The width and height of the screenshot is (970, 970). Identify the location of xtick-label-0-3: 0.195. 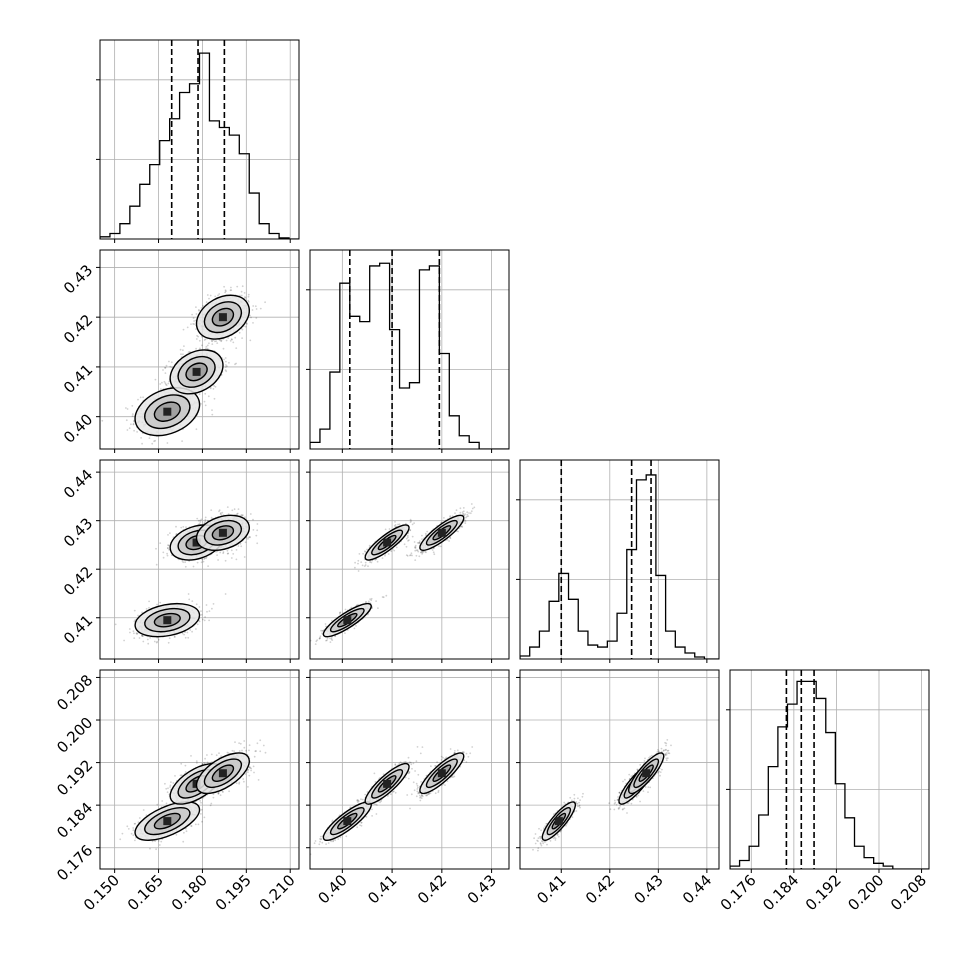
(233, 892).